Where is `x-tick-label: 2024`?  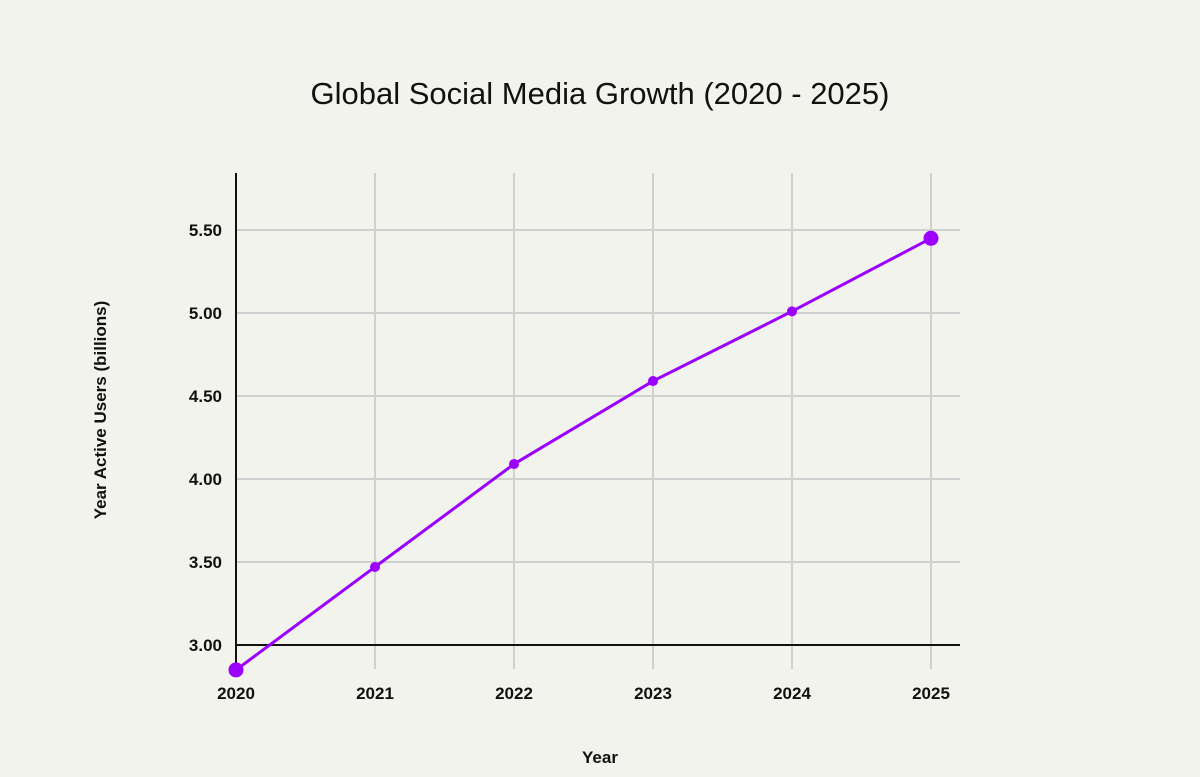
x-tick-label: 2024 is located at coordinates (792, 693).